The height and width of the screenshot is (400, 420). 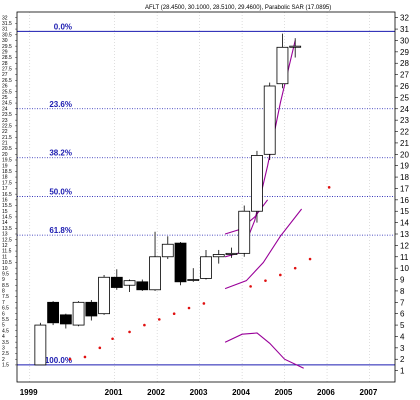 What do you see at coordinates (4, 257) in the screenshot?
I see `left-tick-label-11: 11` at bounding box center [4, 257].